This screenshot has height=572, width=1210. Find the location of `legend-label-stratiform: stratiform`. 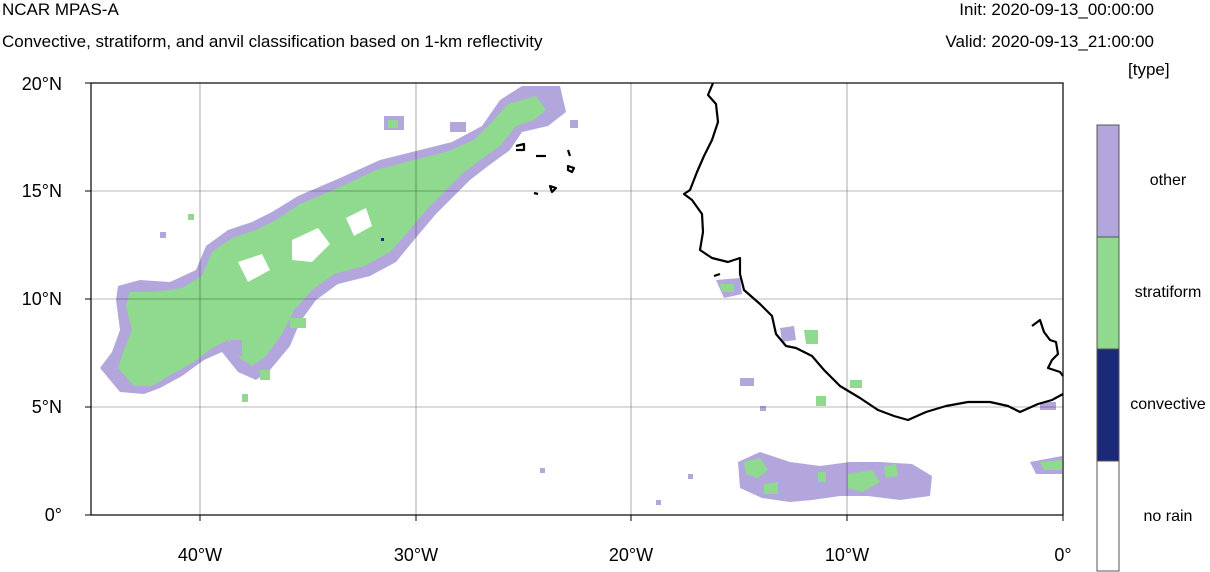

legend-label-stratiform: stratiform is located at coordinates (1168, 292).